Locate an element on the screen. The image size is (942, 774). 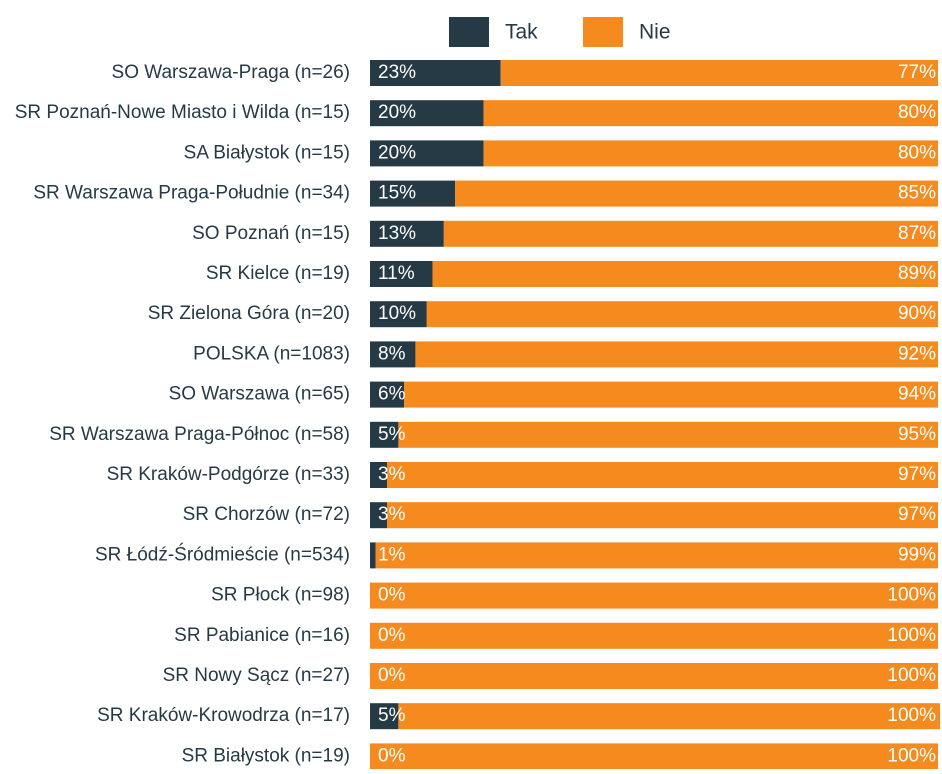
y-tick-label: SO Warszawa (n=65) is located at coordinates (259, 394).